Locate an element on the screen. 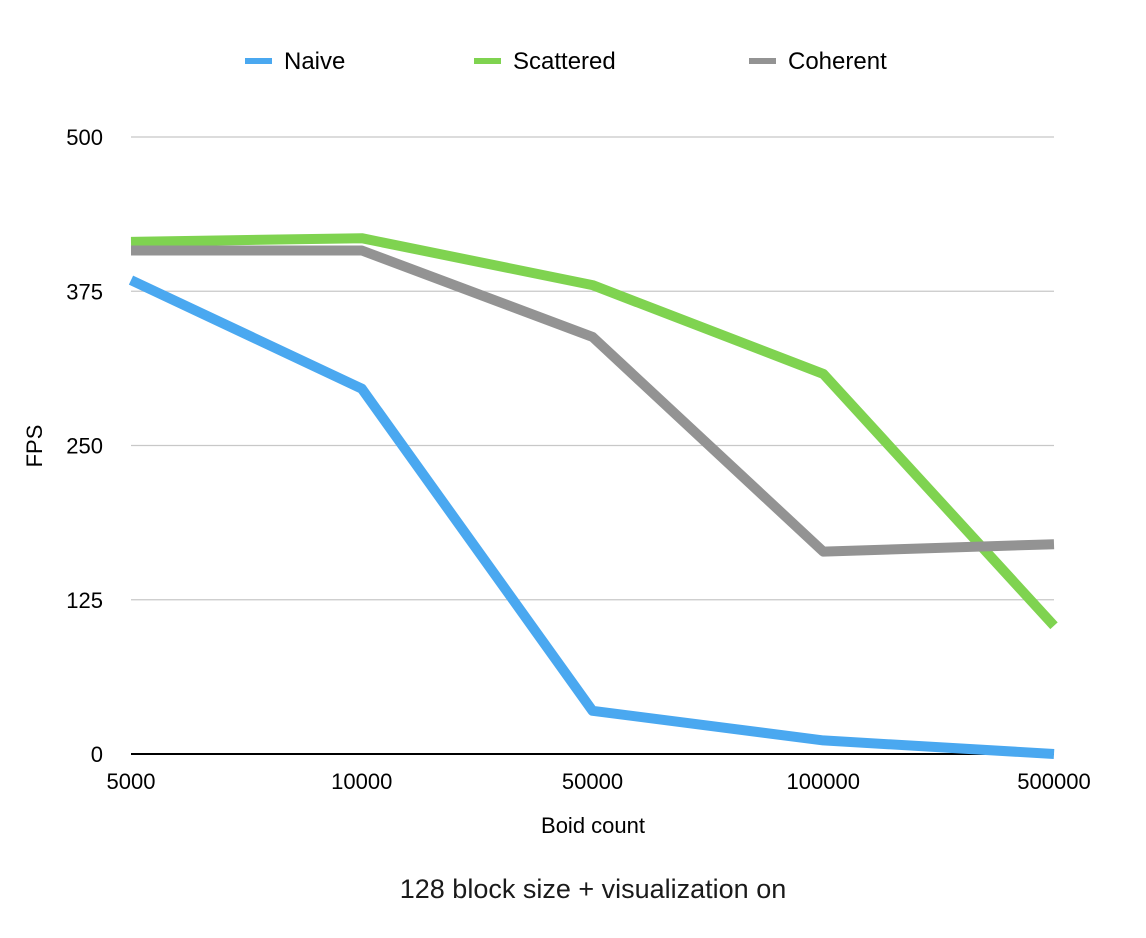 The width and height of the screenshot is (1146, 938). x-tick-label: 5000 is located at coordinates (131, 781).